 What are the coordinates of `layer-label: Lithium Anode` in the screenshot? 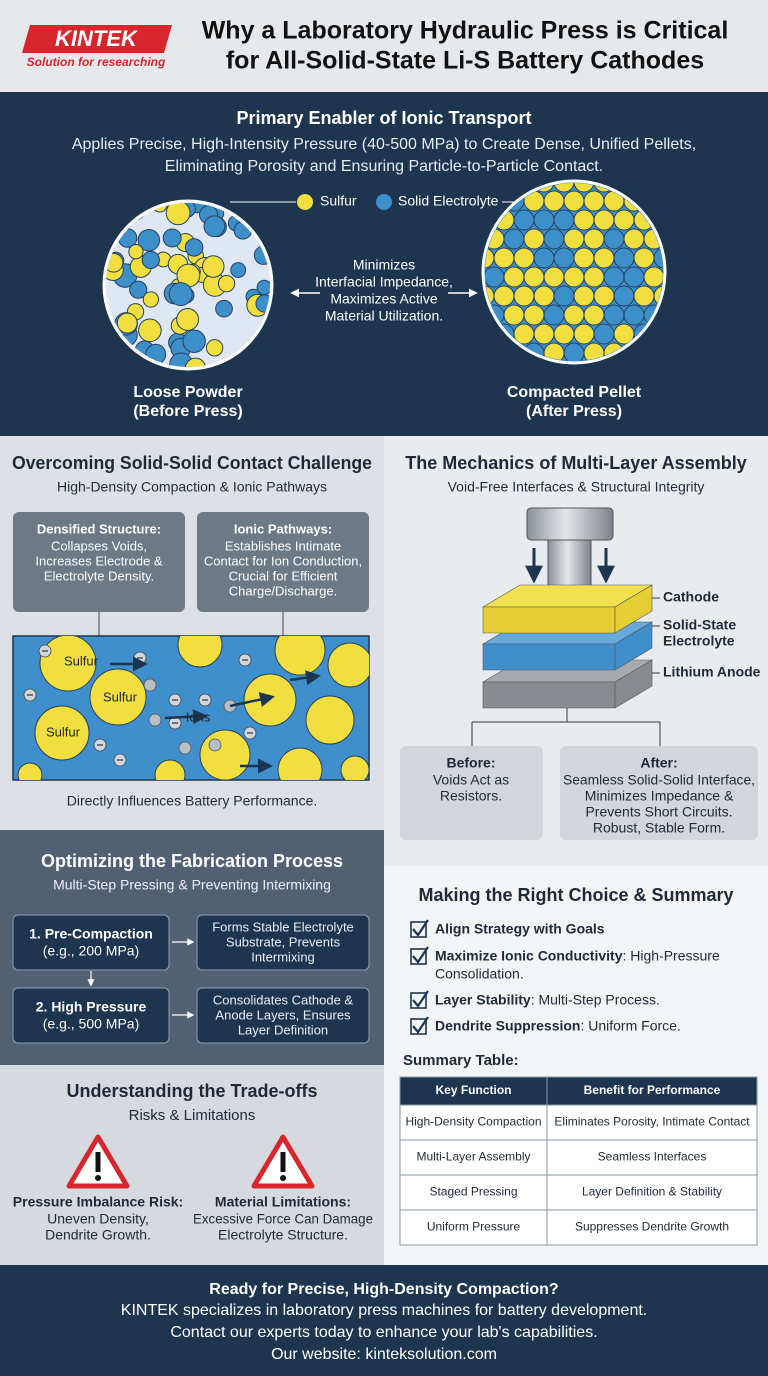 It's located at (712, 672).